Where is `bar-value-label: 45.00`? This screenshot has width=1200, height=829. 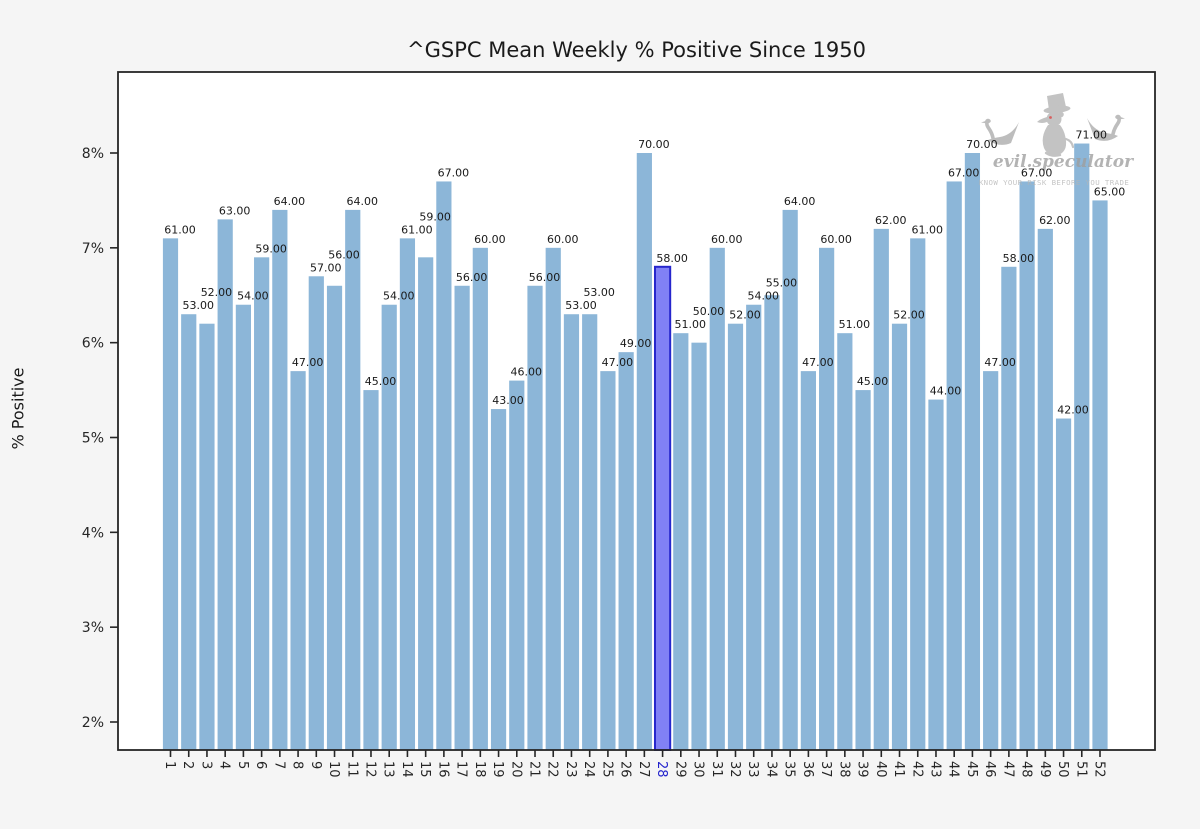 bar-value-label: 45.00 is located at coordinates (381, 381).